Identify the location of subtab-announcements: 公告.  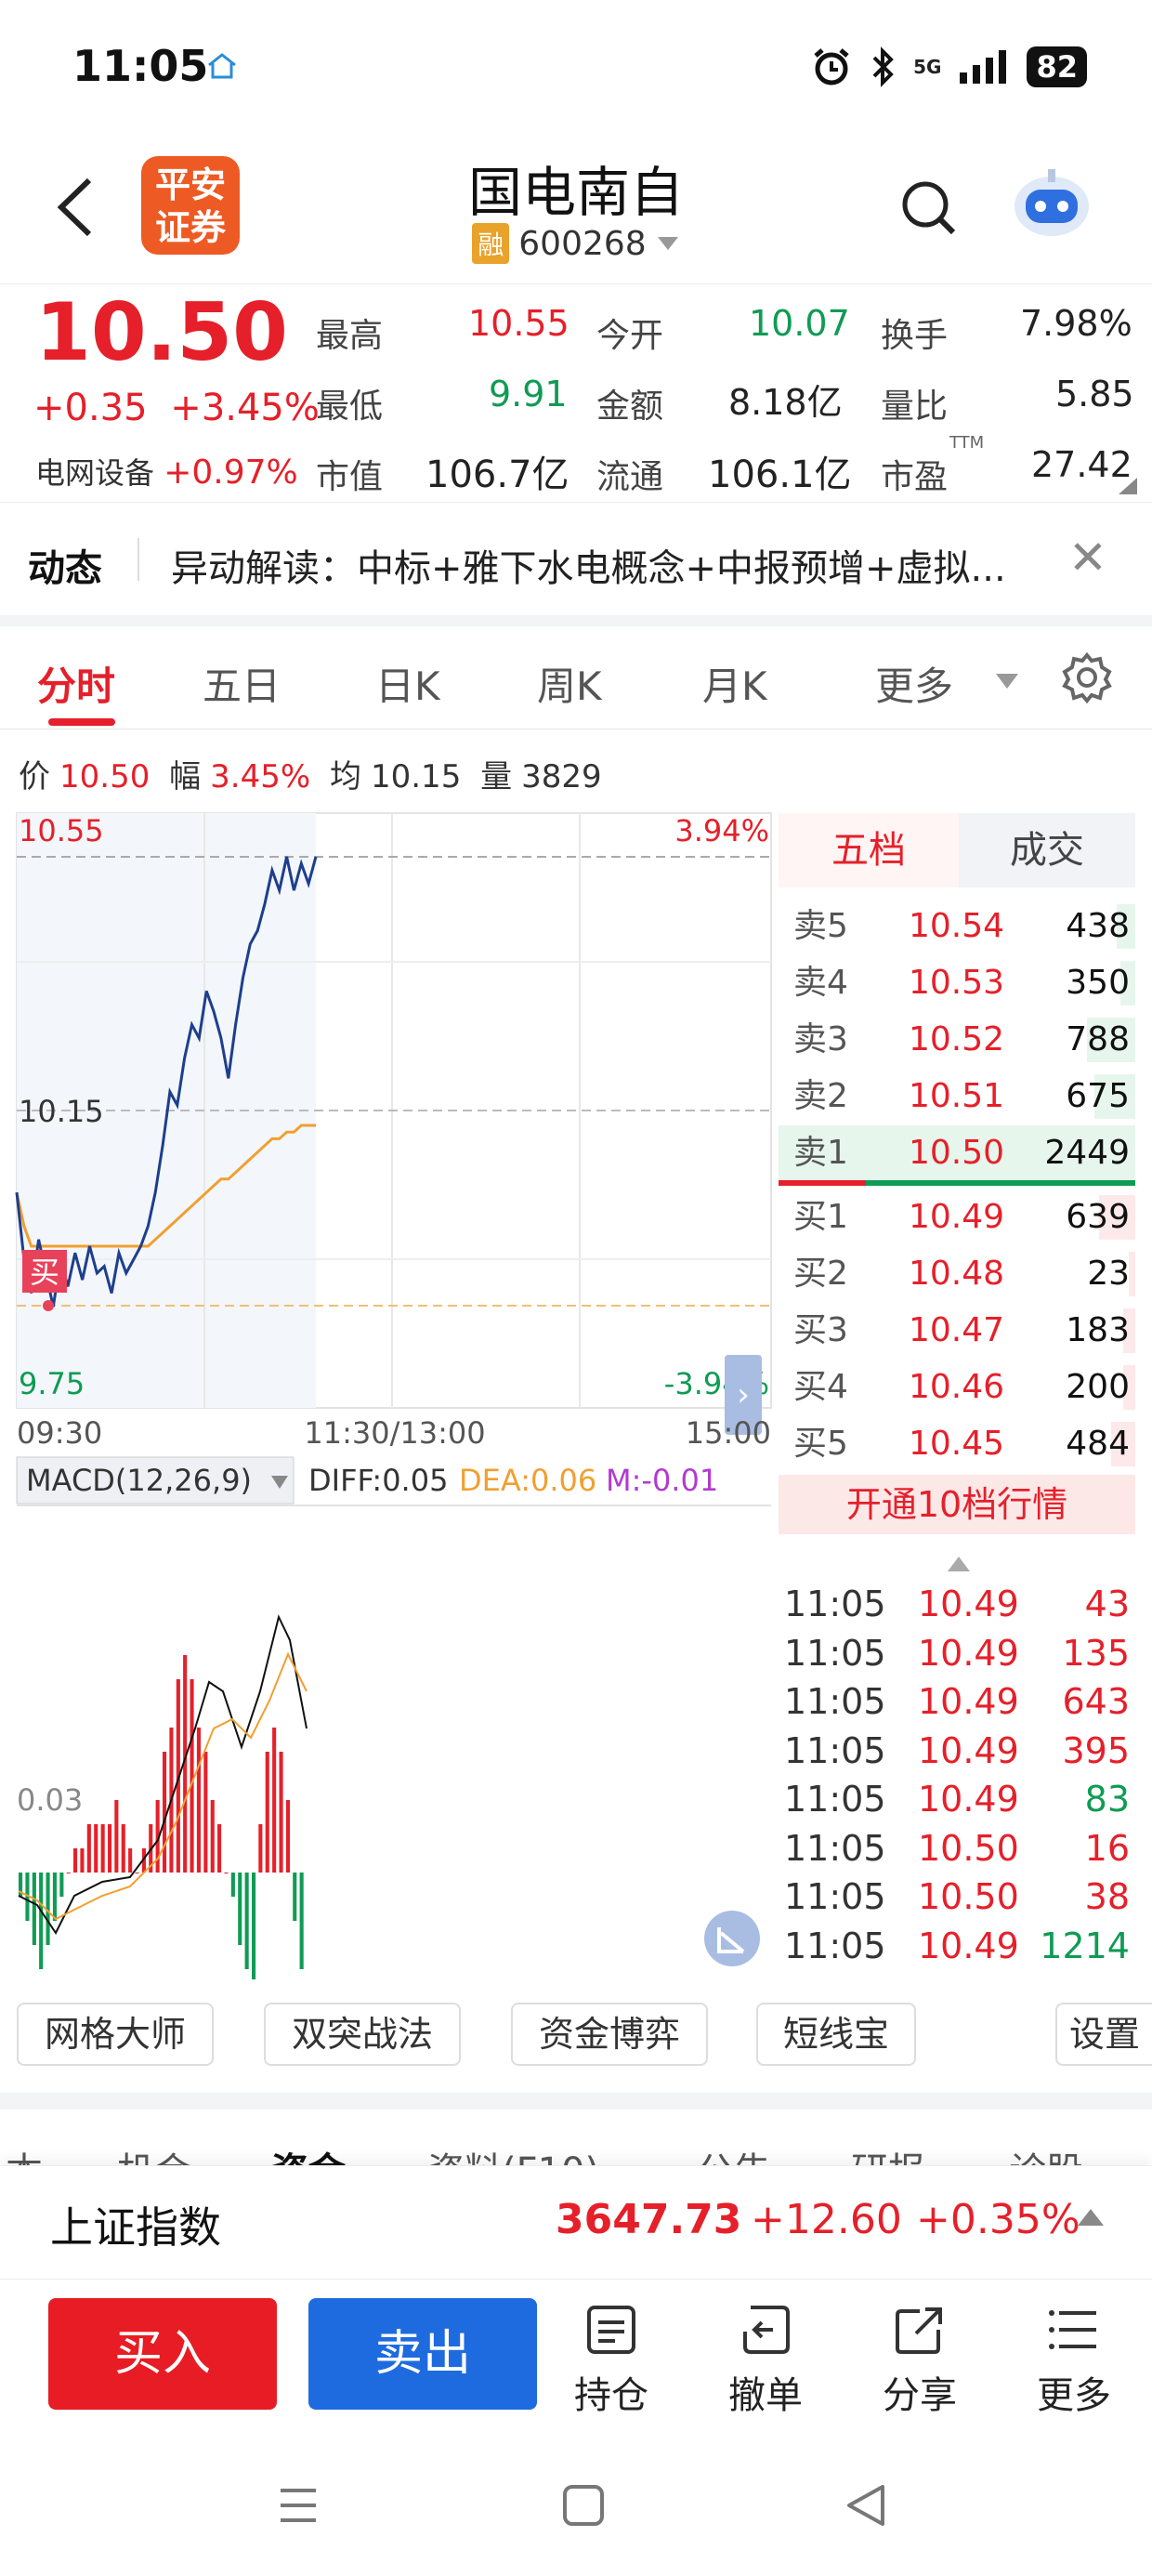
(734, 2153).